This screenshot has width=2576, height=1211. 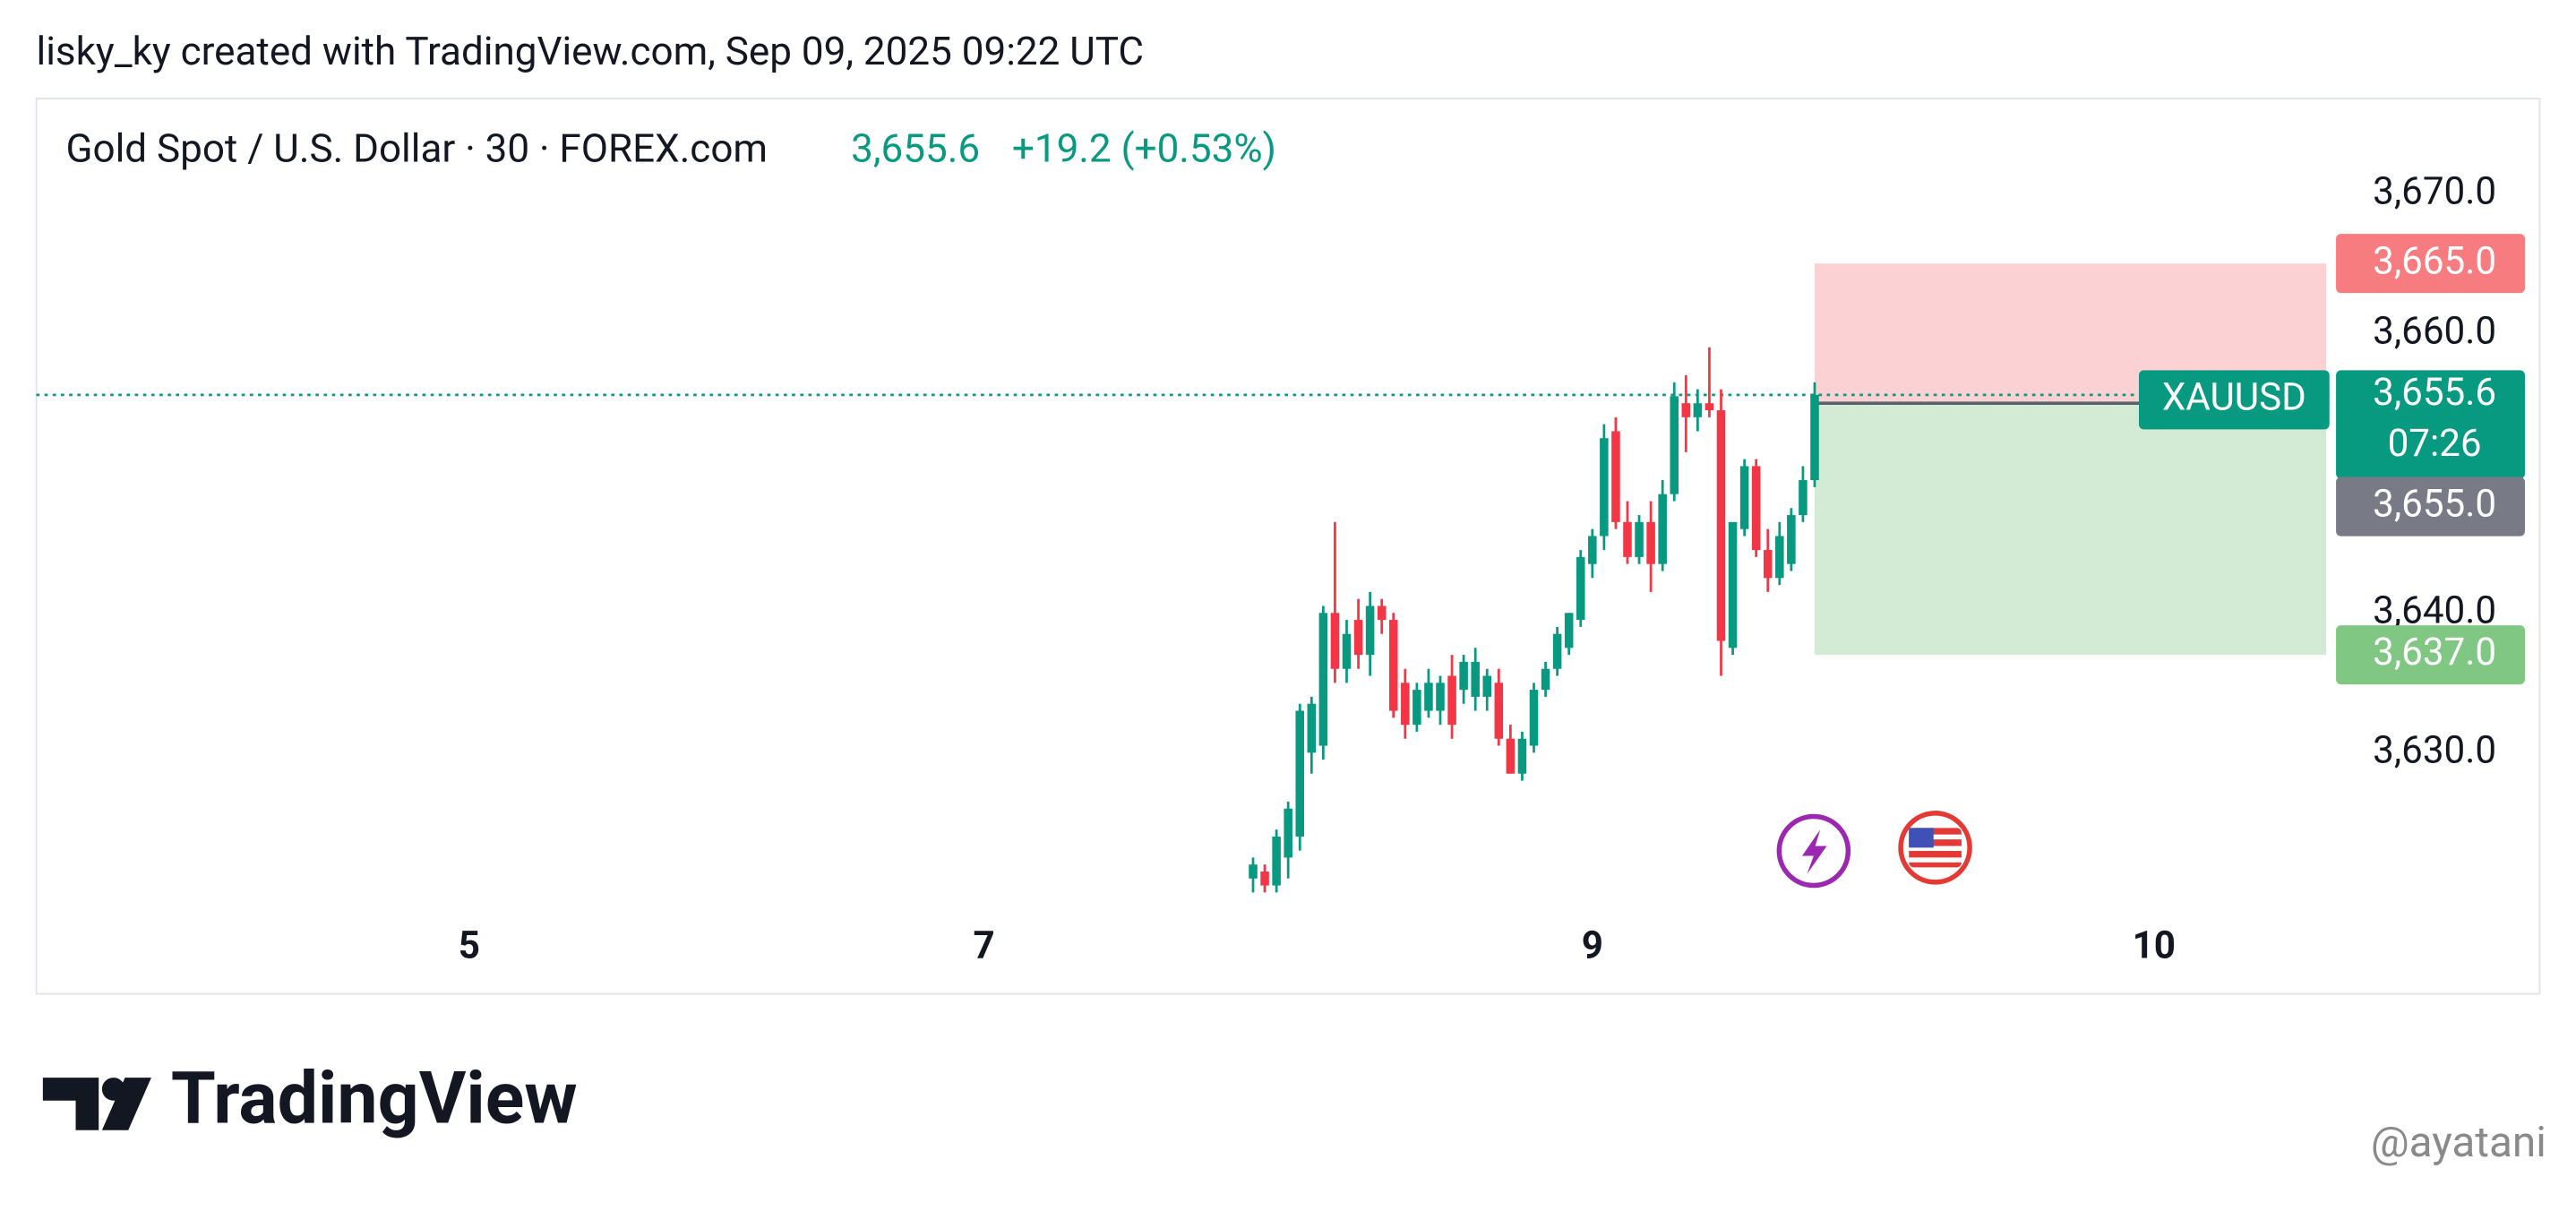 What do you see at coordinates (2434, 652) in the screenshot?
I see `target-label-text: 3,637.0` at bounding box center [2434, 652].